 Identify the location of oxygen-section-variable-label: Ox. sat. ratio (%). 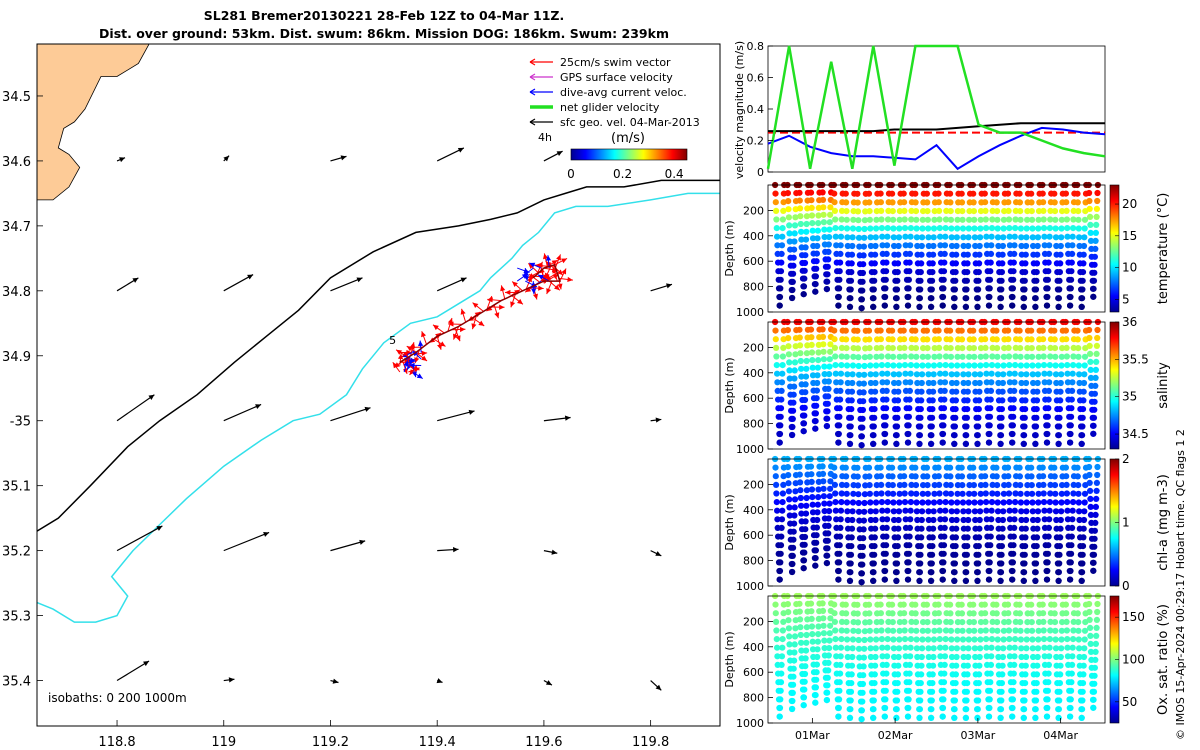
(1163, 659).